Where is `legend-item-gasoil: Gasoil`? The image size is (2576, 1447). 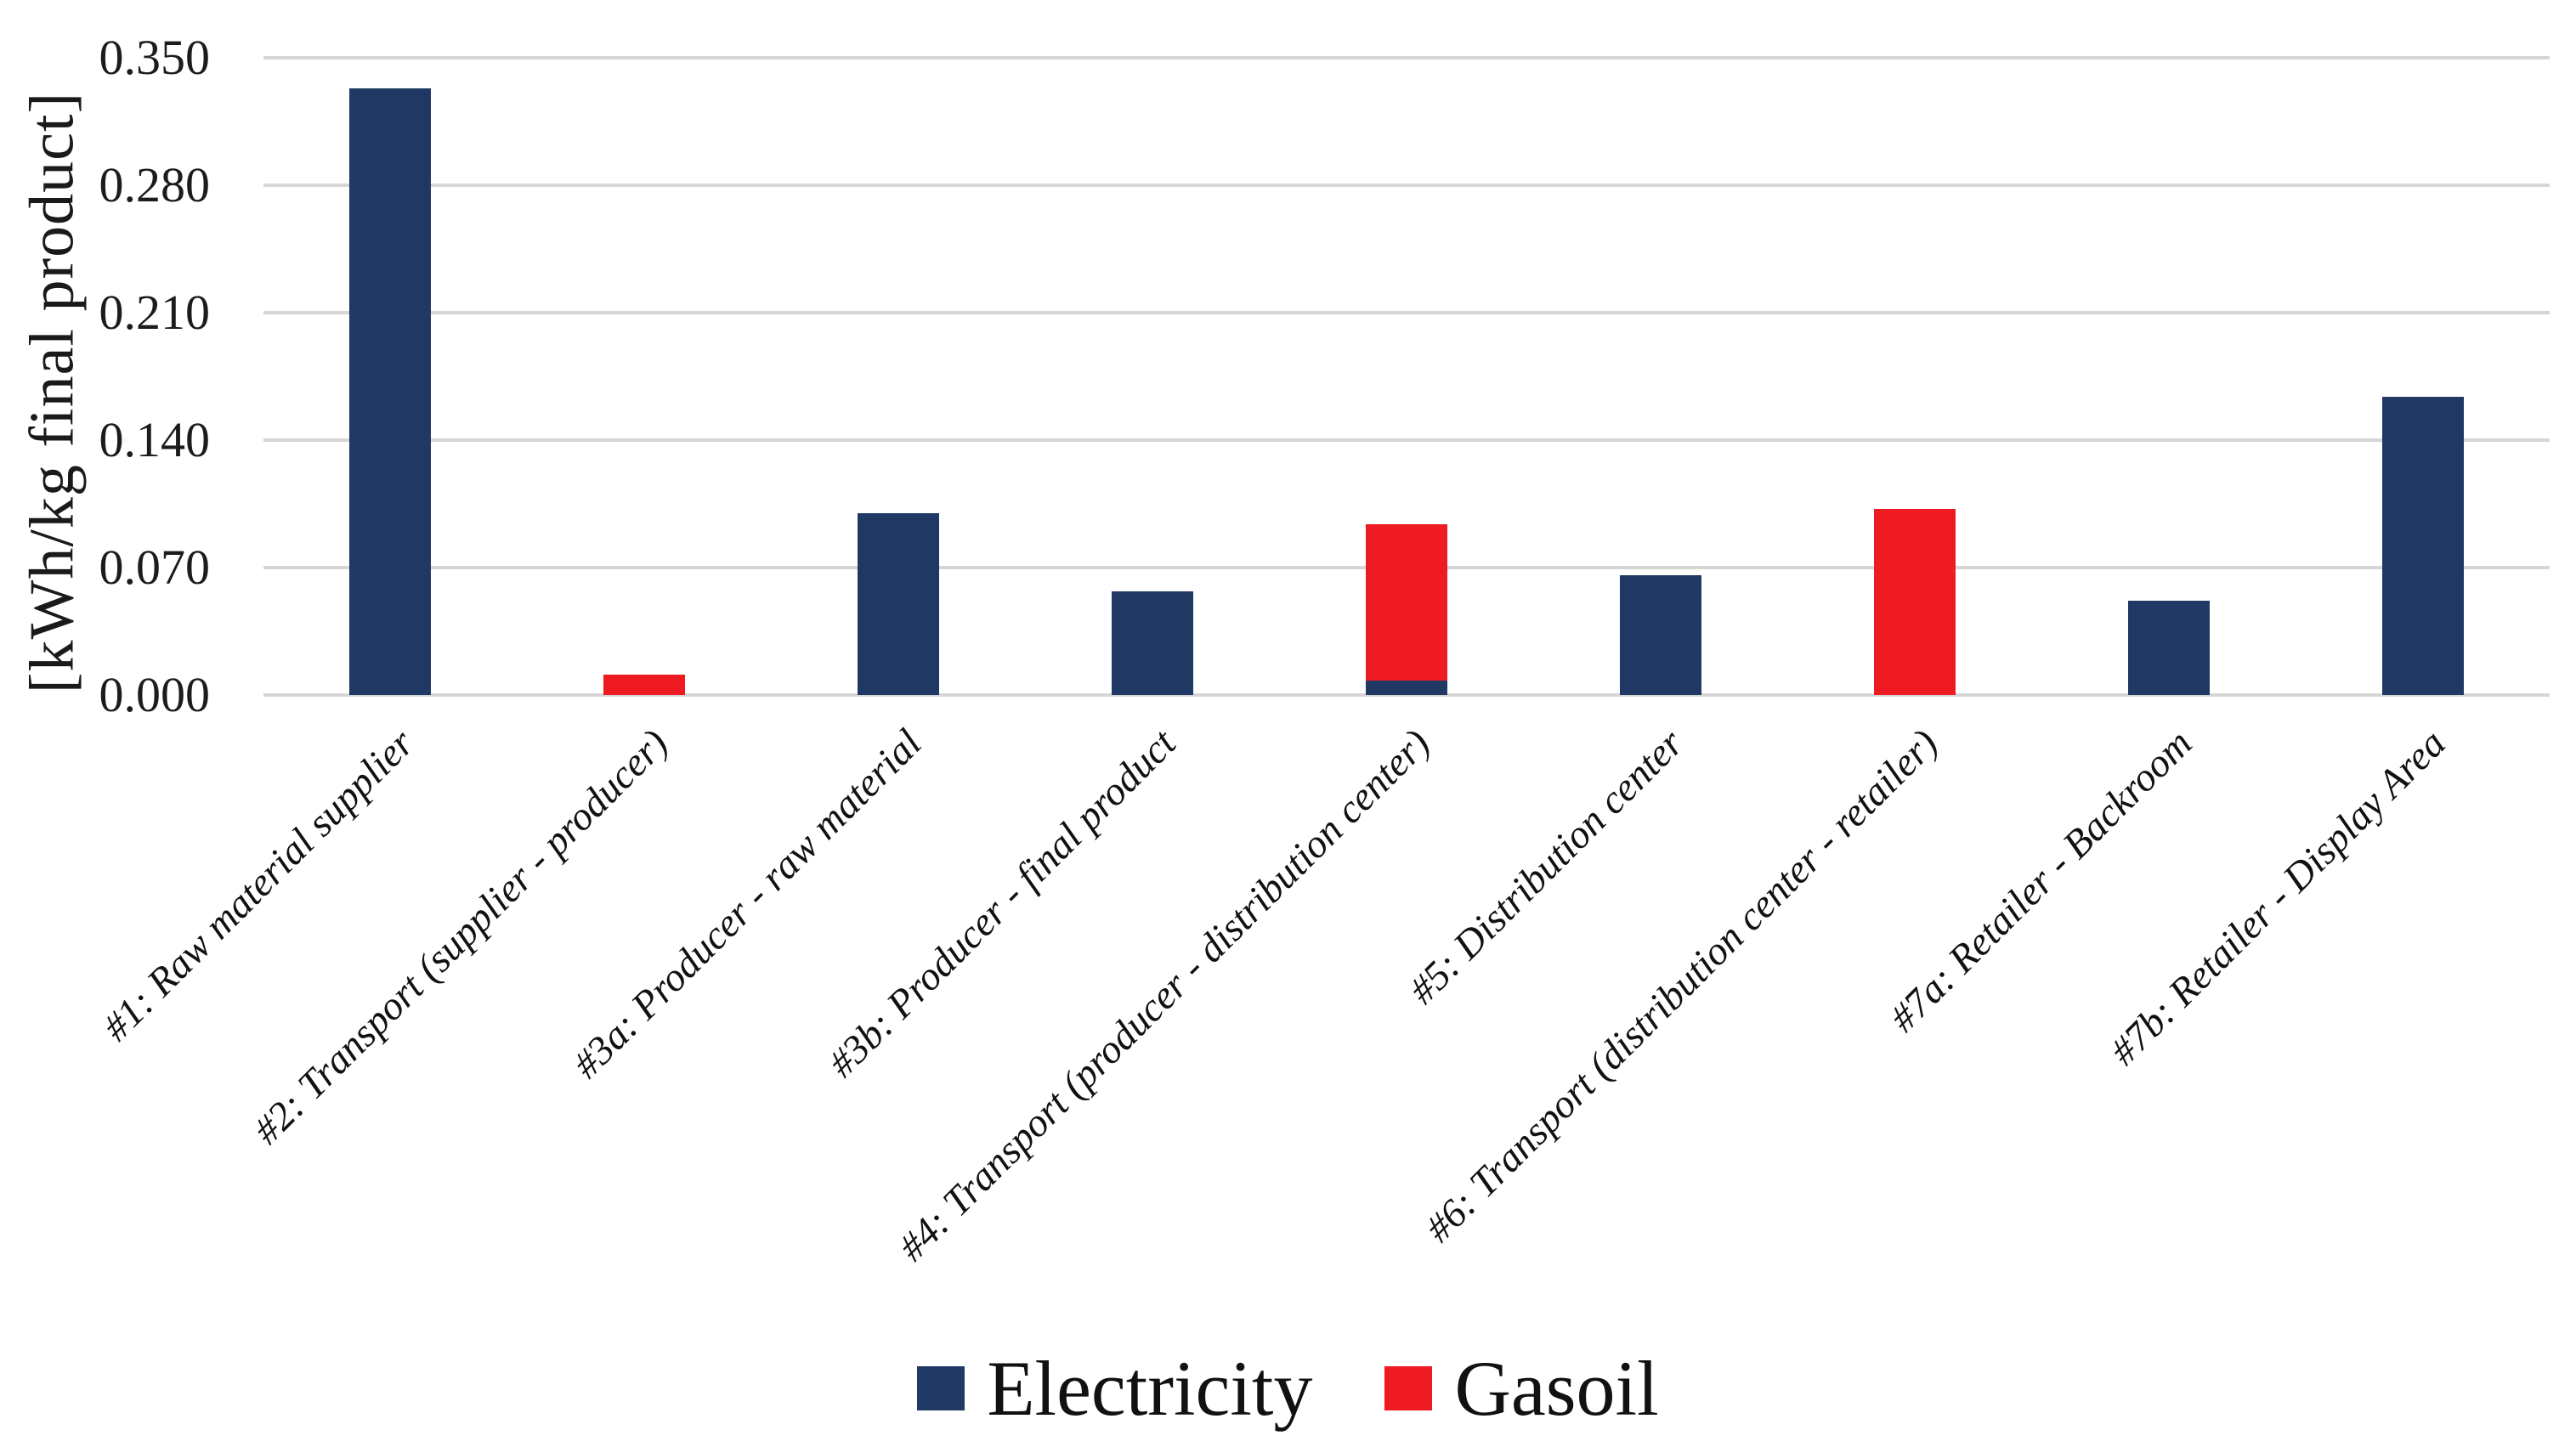
legend-item-gasoil: Gasoil is located at coordinates (1521, 1389).